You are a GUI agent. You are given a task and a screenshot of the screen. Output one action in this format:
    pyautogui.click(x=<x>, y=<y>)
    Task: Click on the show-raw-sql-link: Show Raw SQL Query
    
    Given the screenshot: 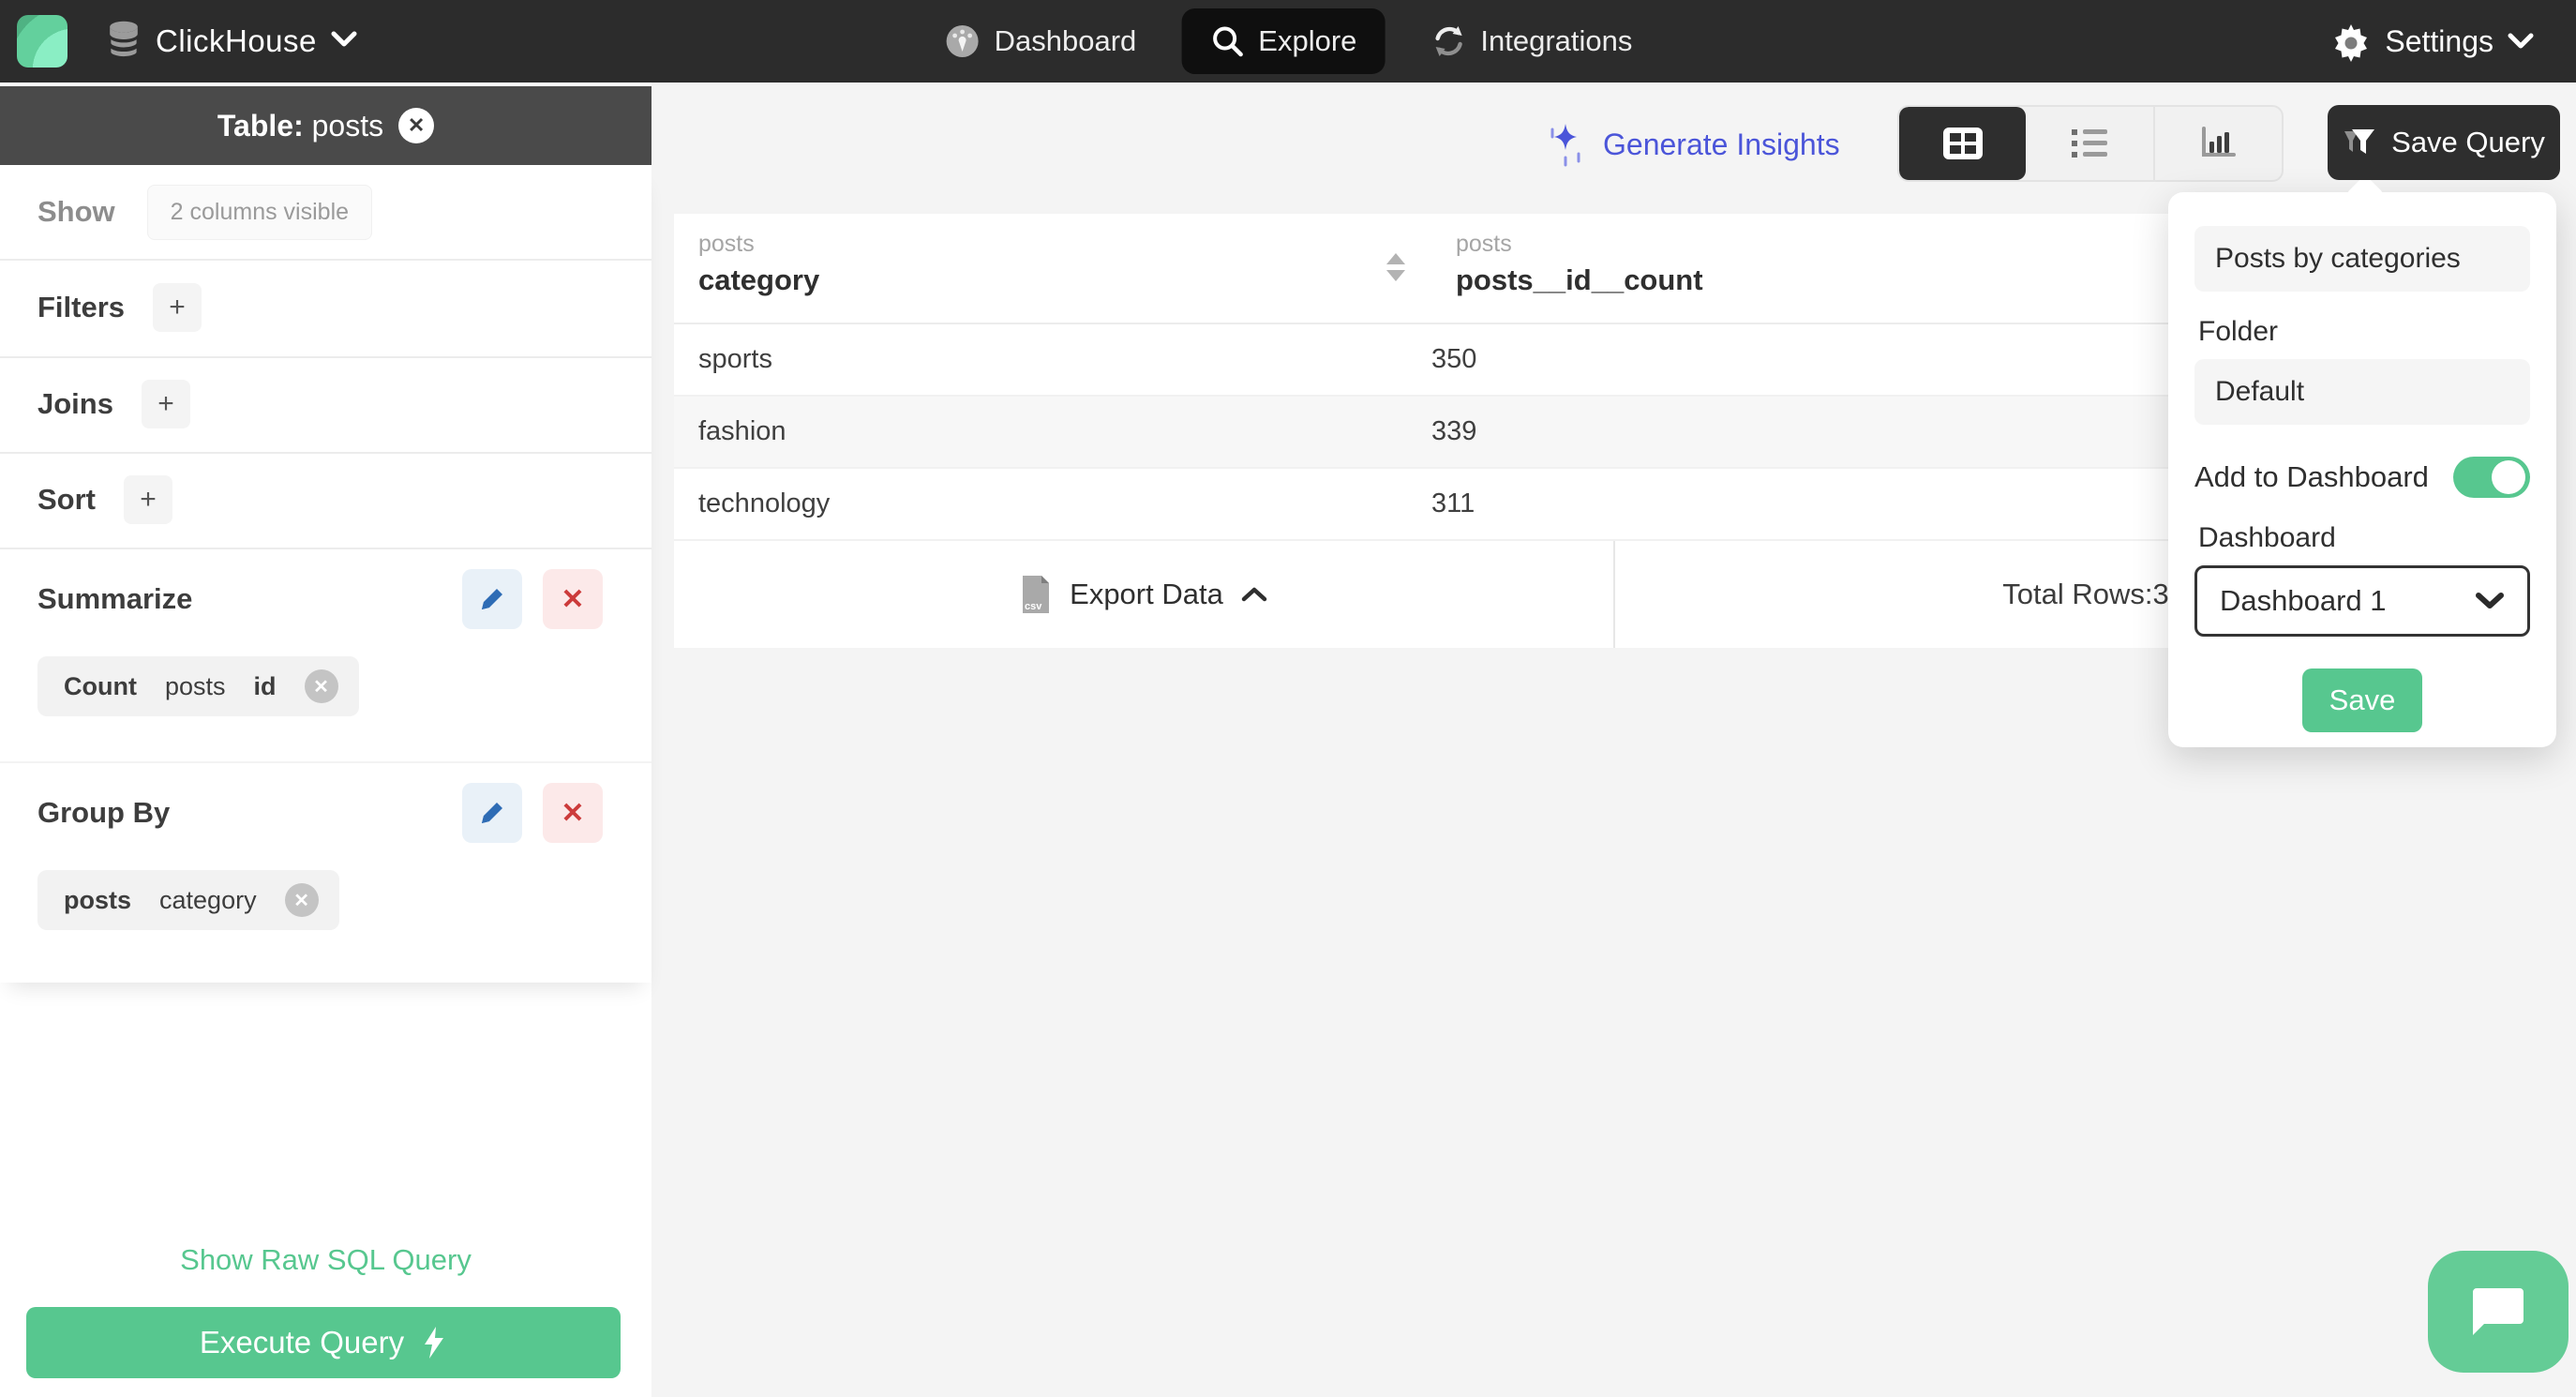 What is the action you would take?
    pyautogui.click(x=326, y=1259)
    